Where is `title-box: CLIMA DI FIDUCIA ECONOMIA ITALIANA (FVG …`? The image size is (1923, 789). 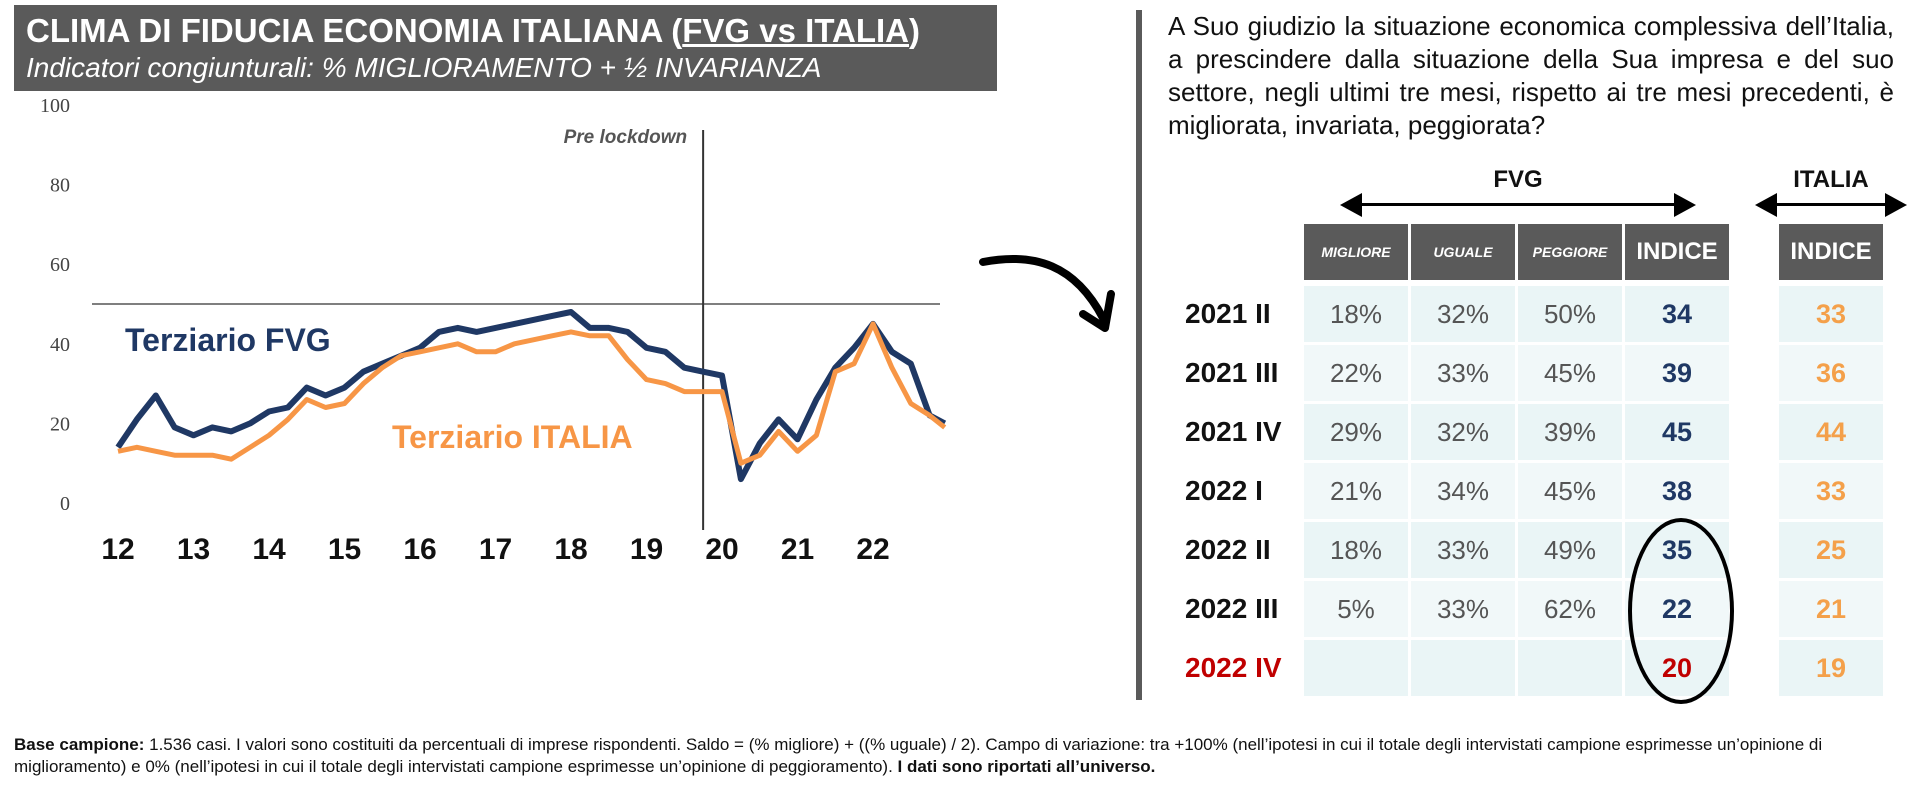 title-box: CLIMA DI FIDUCIA ECONOMIA ITALIANA (FVG … is located at coordinates (505, 48).